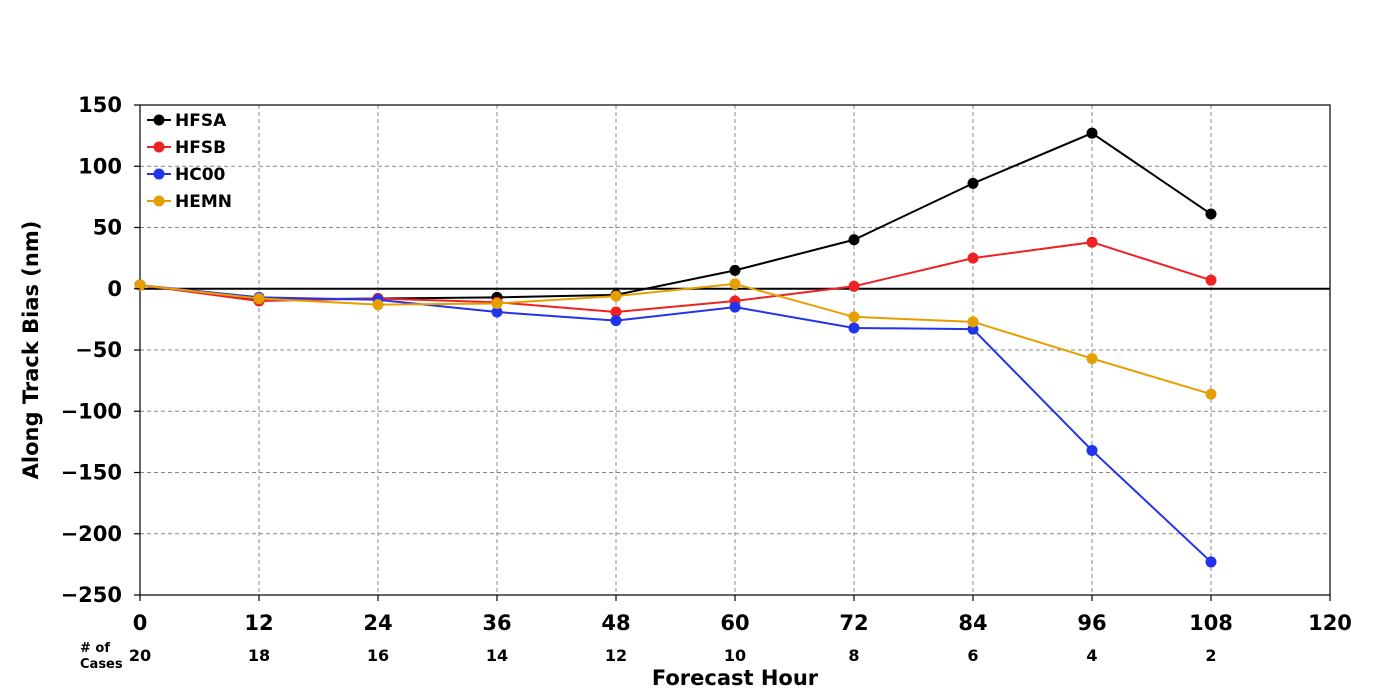 Image resolution: width=1400 pixels, height=700 pixels. What do you see at coordinates (1210, 655) in the screenshot?
I see `case-count: 2` at bounding box center [1210, 655].